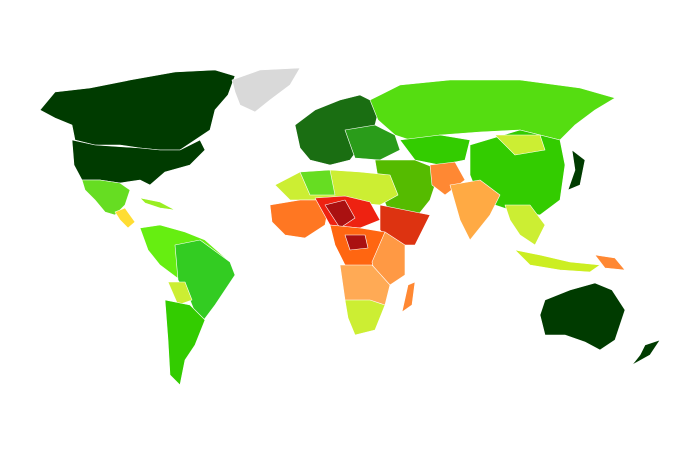 The width and height of the screenshot is (693, 462). I want to click on new-zealand, so click(646, 352).